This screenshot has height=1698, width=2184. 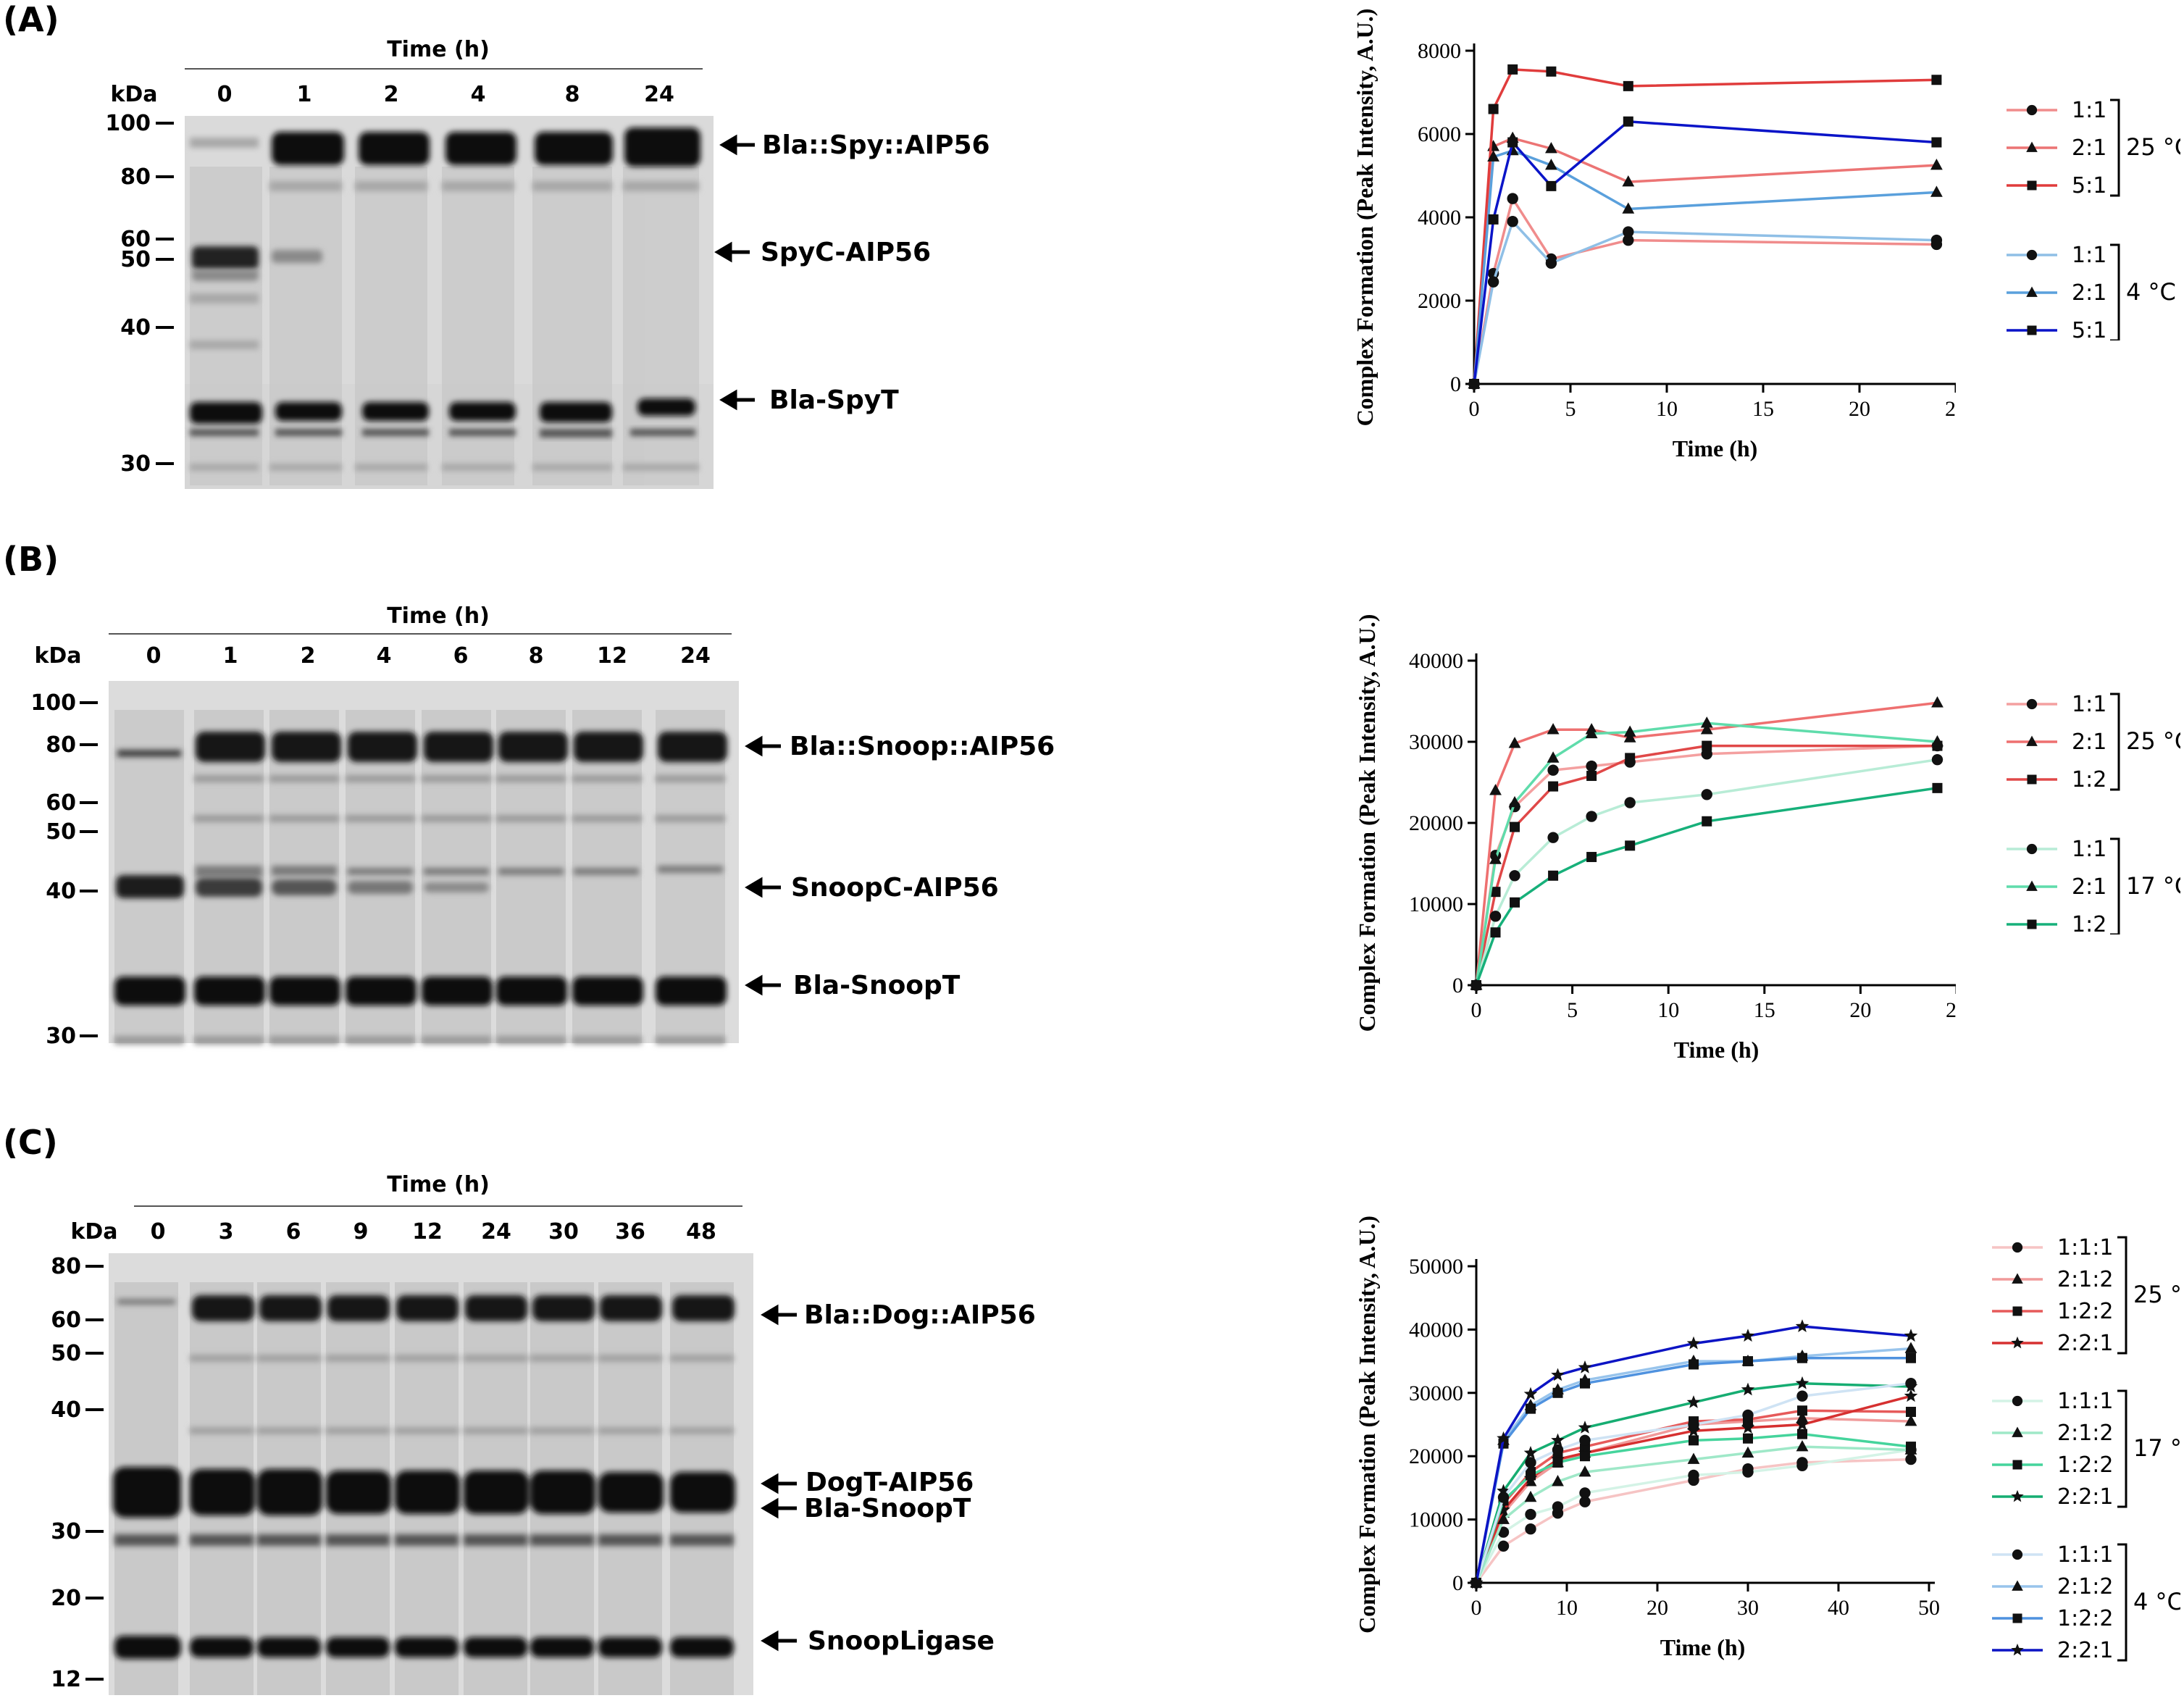 What do you see at coordinates (695, 656) in the screenshot?
I see `lane-label-b-7: 24` at bounding box center [695, 656].